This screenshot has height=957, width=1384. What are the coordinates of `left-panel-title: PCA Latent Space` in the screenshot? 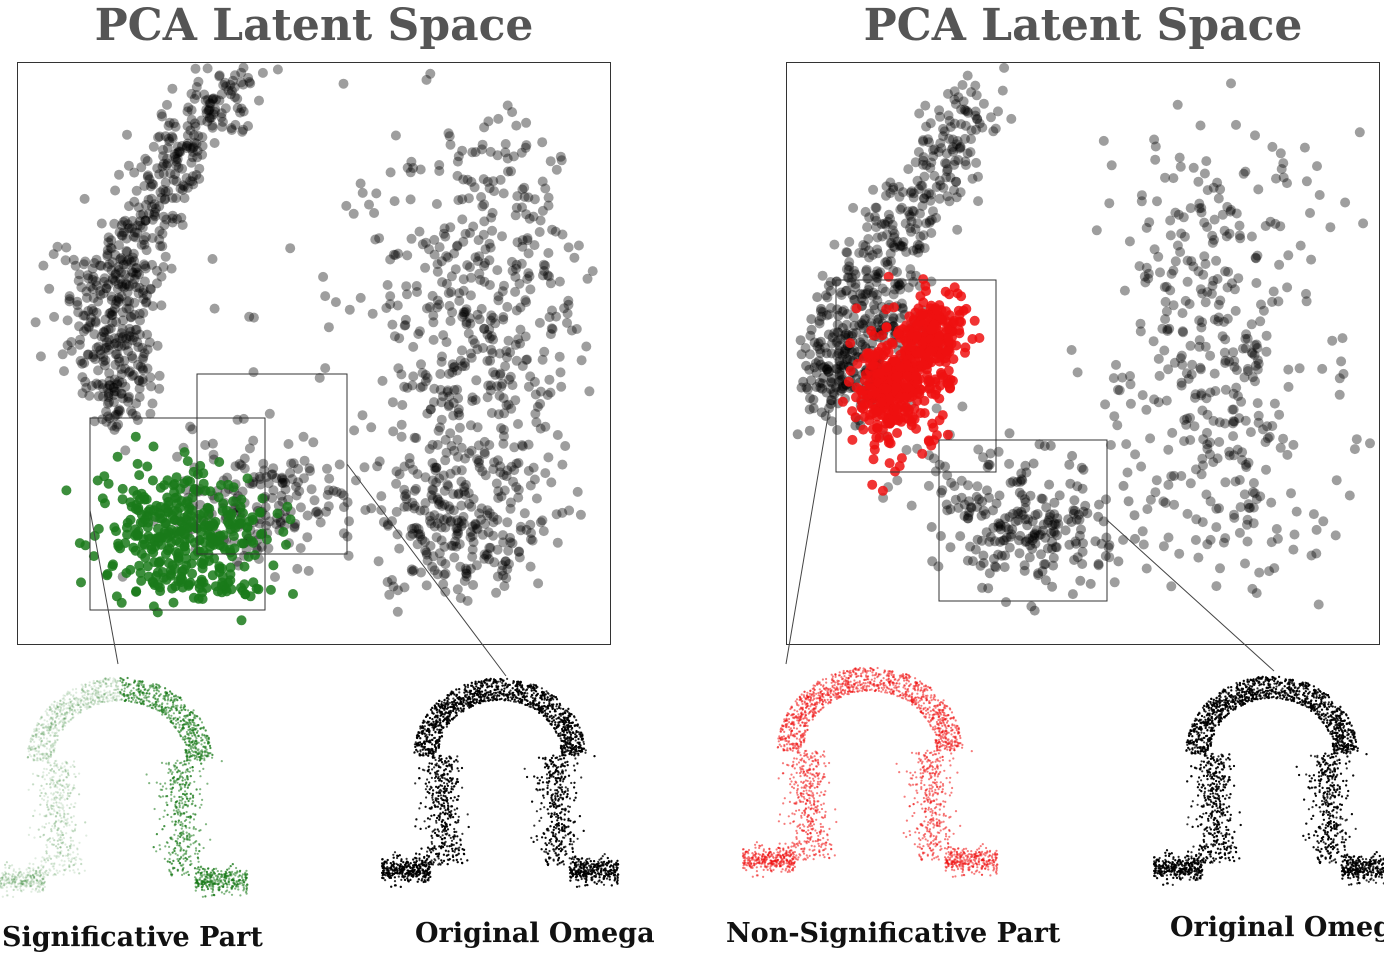 It's located at (314, 25).